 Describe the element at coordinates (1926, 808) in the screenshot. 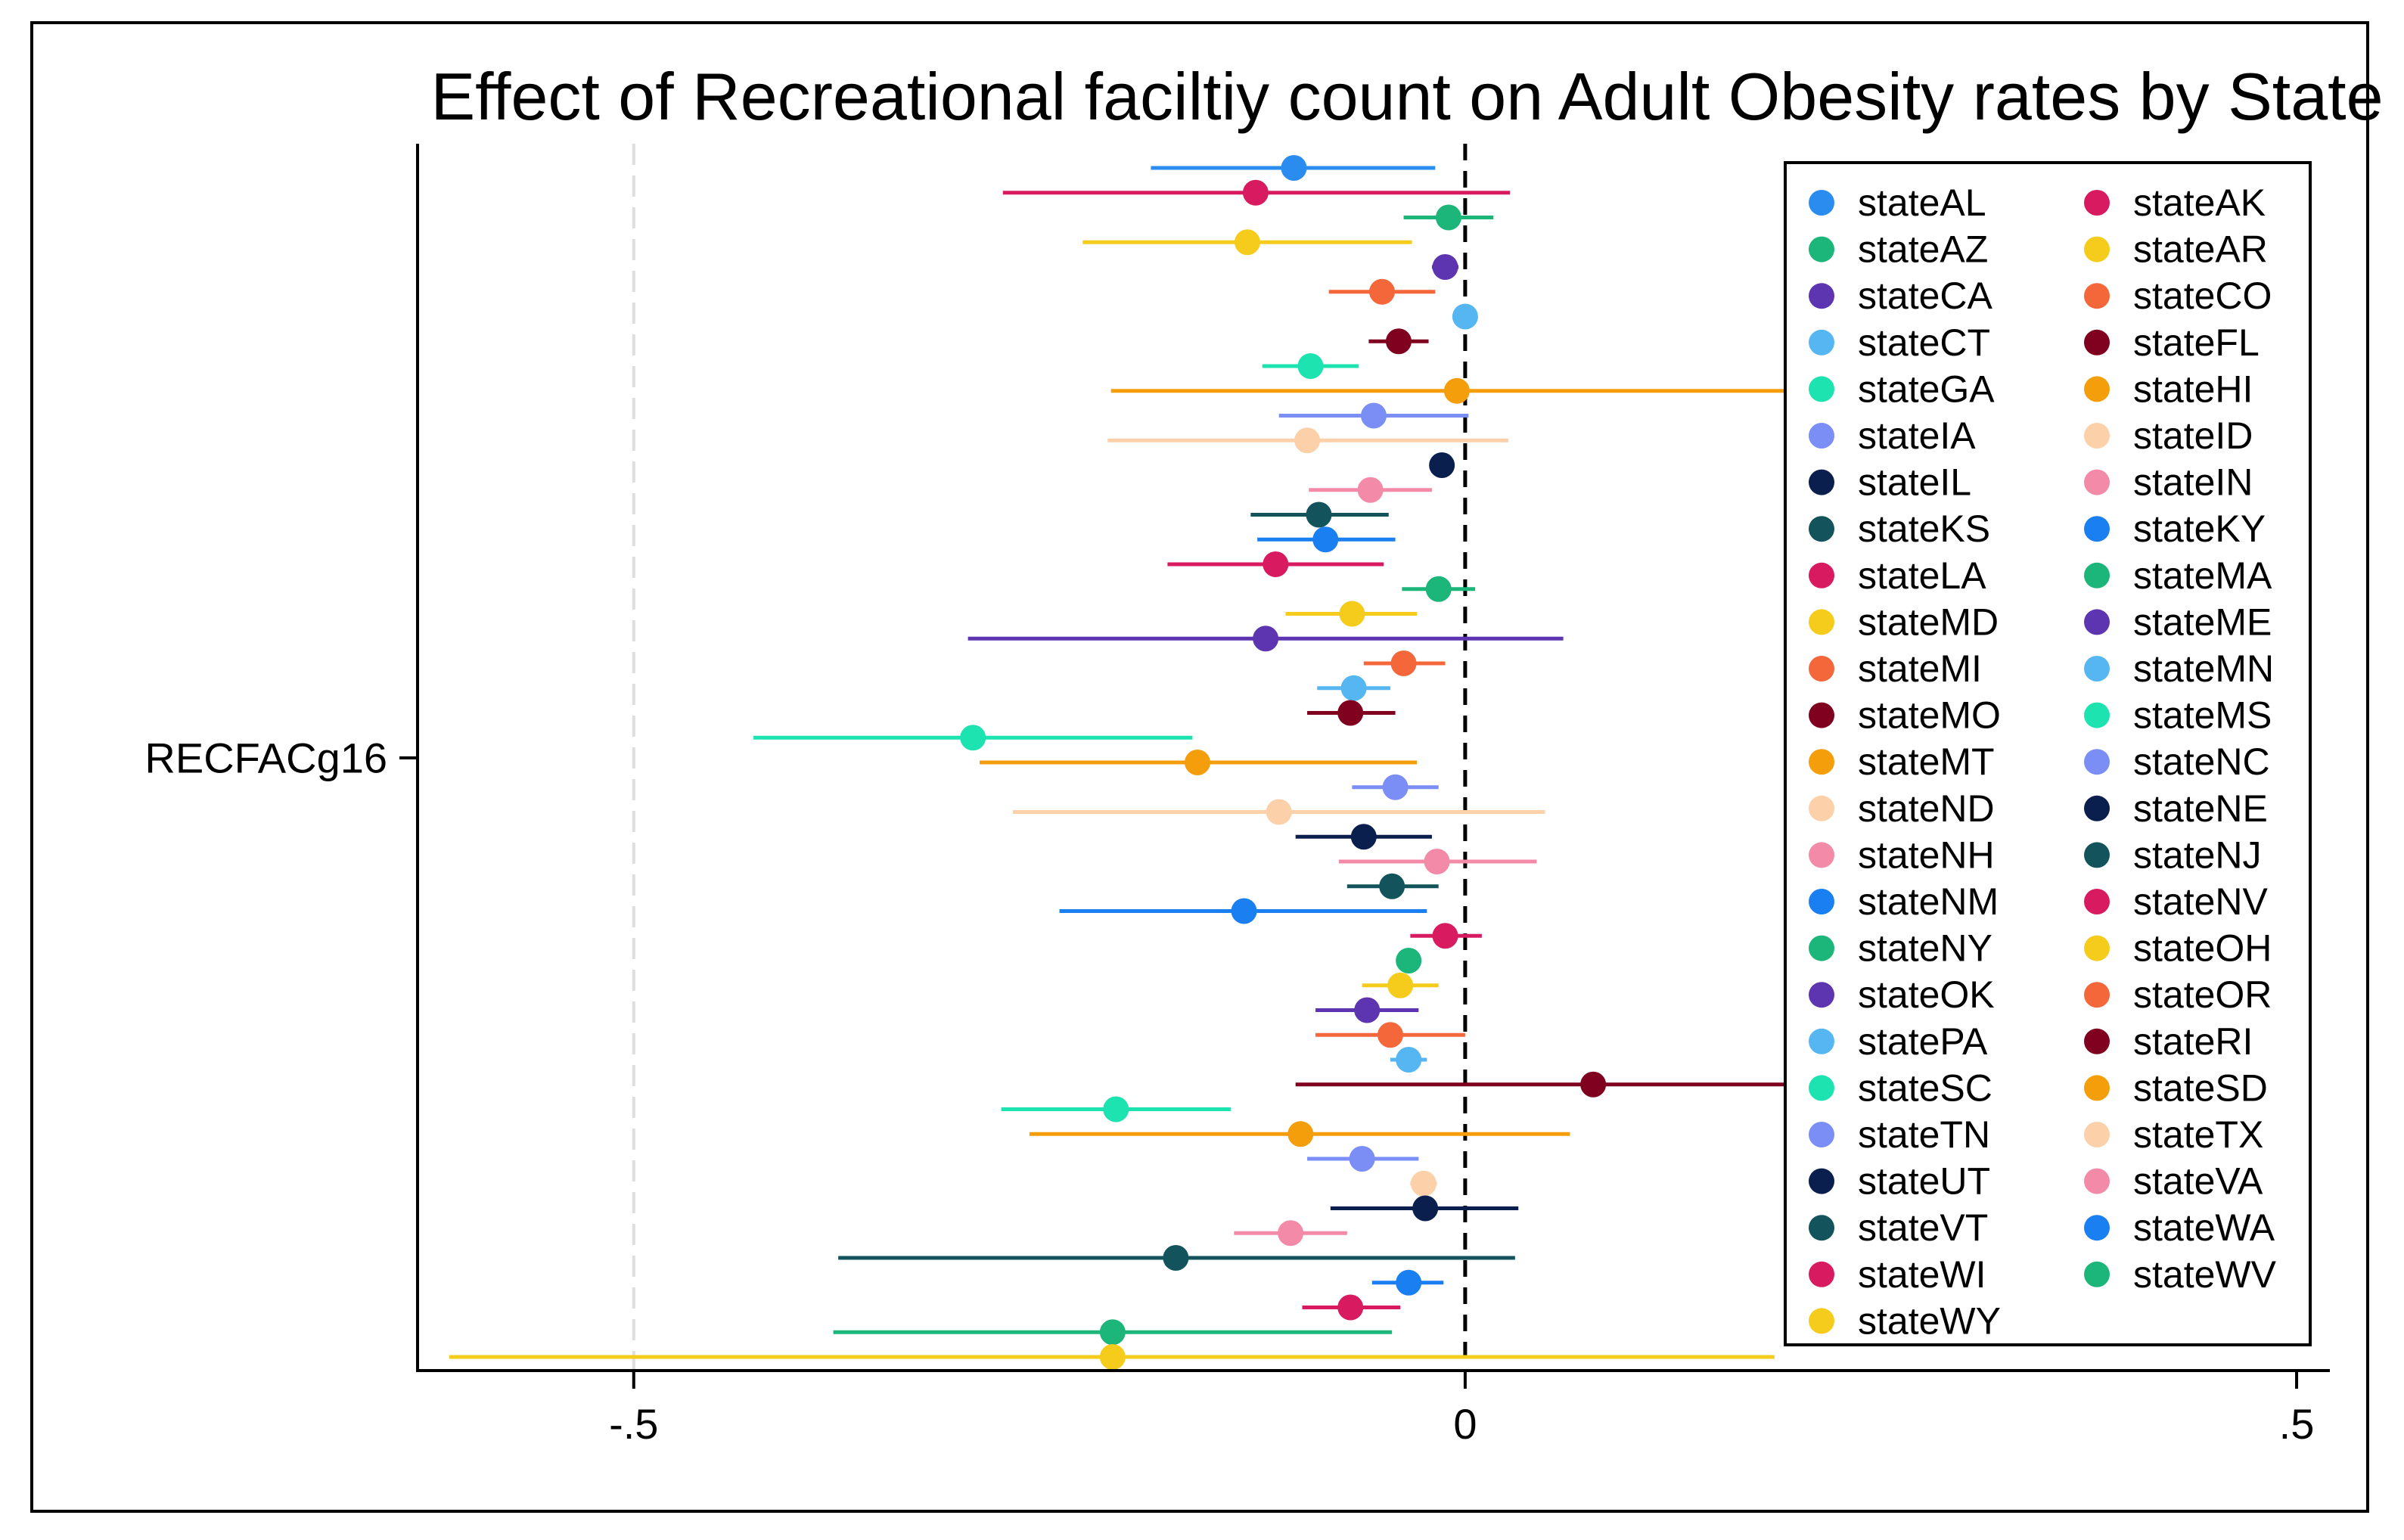

I see `legend-label-stateND: stateND` at that location.